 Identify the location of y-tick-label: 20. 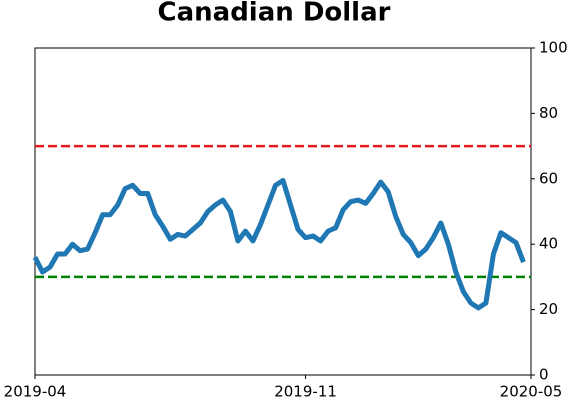
(548, 309).